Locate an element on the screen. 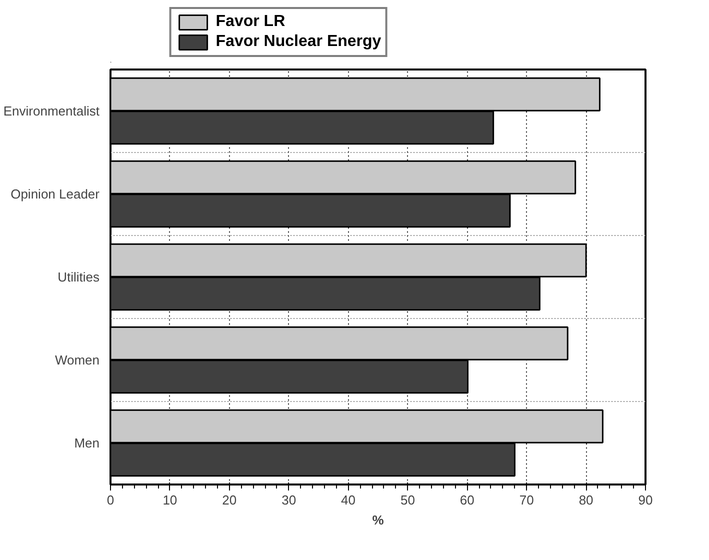  legend-label: Favor LR is located at coordinates (251, 22).